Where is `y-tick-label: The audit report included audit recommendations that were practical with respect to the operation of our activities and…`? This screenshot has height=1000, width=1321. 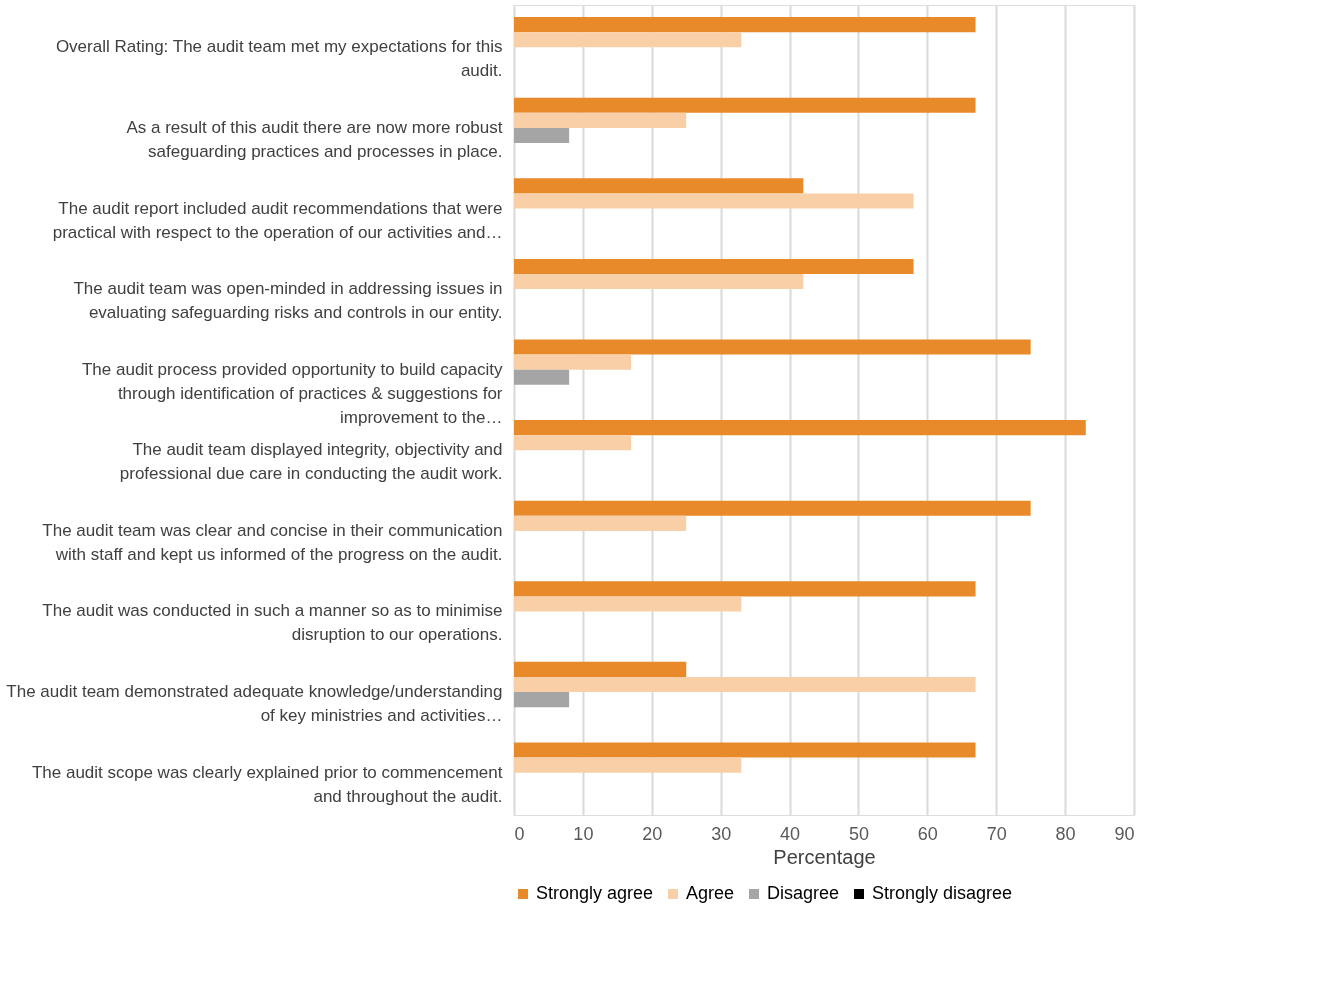
y-tick-label: The audit report included audit recommendations that were practical with respect to the operation of our activities and… is located at coordinates (277, 220).